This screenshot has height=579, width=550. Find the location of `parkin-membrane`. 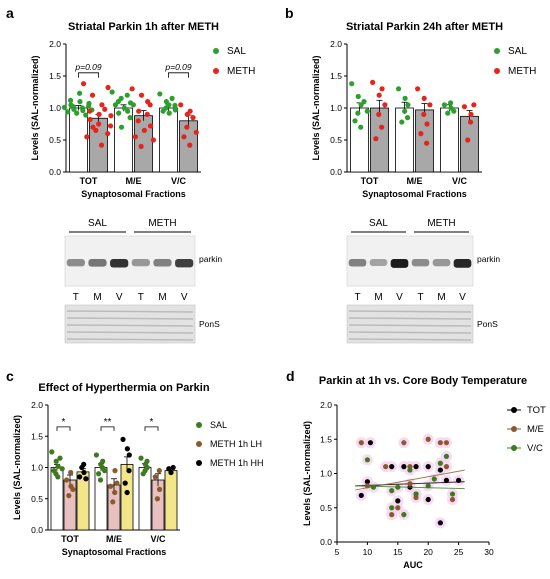

parkin-membrane is located at coordinates (130, 261).